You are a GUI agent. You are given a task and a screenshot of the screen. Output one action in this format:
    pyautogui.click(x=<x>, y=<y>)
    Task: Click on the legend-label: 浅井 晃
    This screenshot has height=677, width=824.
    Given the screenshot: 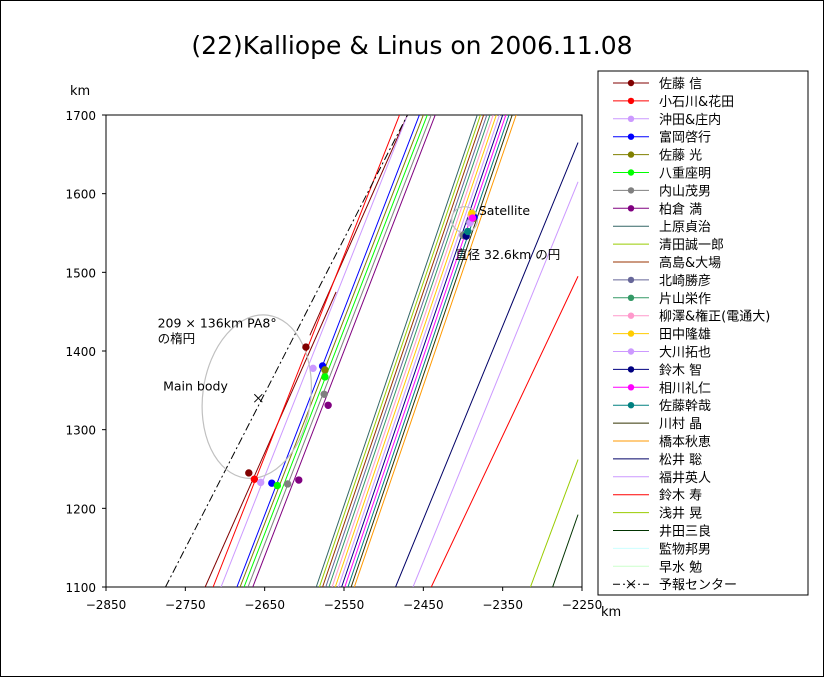 What is the action you would take?
    pyautogui.click(x=680, y=514)
    